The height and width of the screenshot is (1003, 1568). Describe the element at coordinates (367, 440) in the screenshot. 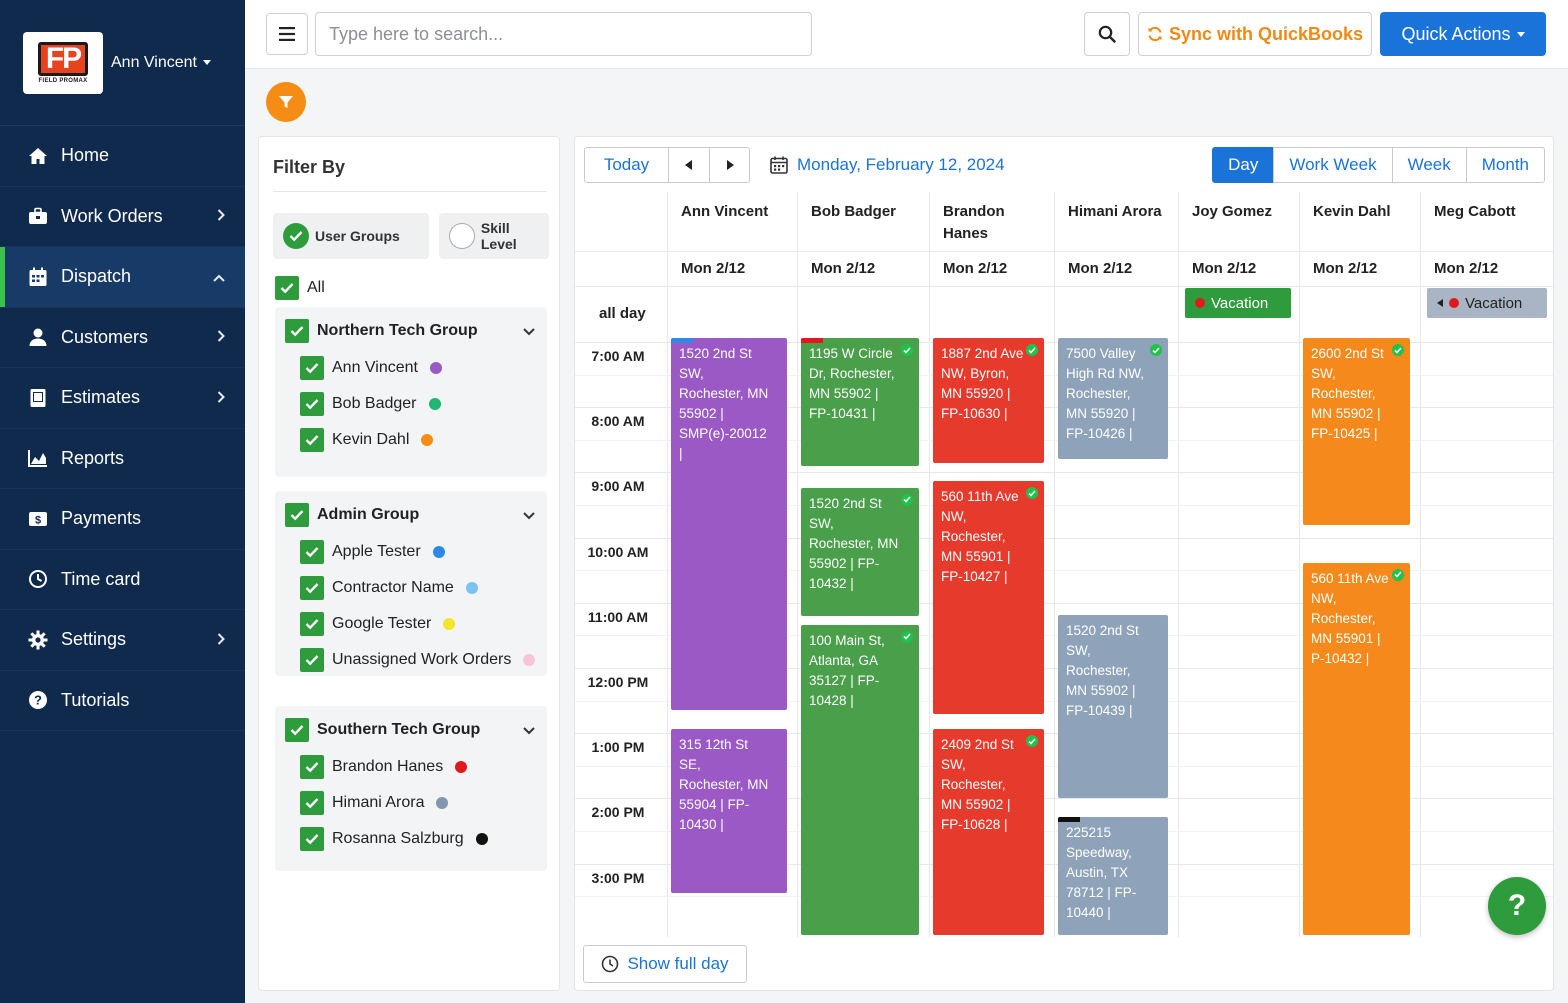

I see `filter-member-checkbox: Kevin Dahl` at that location.